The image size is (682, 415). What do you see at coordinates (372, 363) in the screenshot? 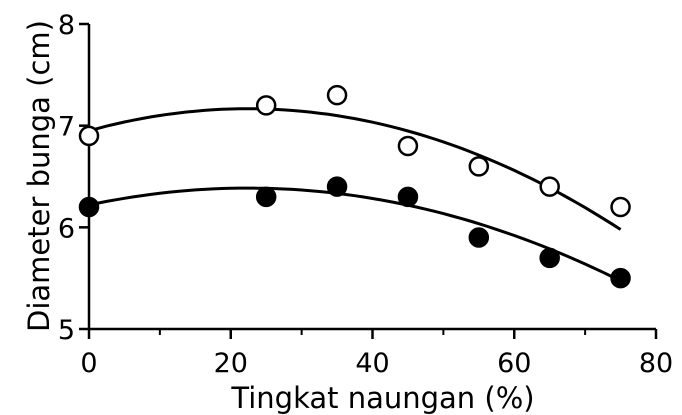
I see `x-tick-label: 40` at bounding box center [372, 363].